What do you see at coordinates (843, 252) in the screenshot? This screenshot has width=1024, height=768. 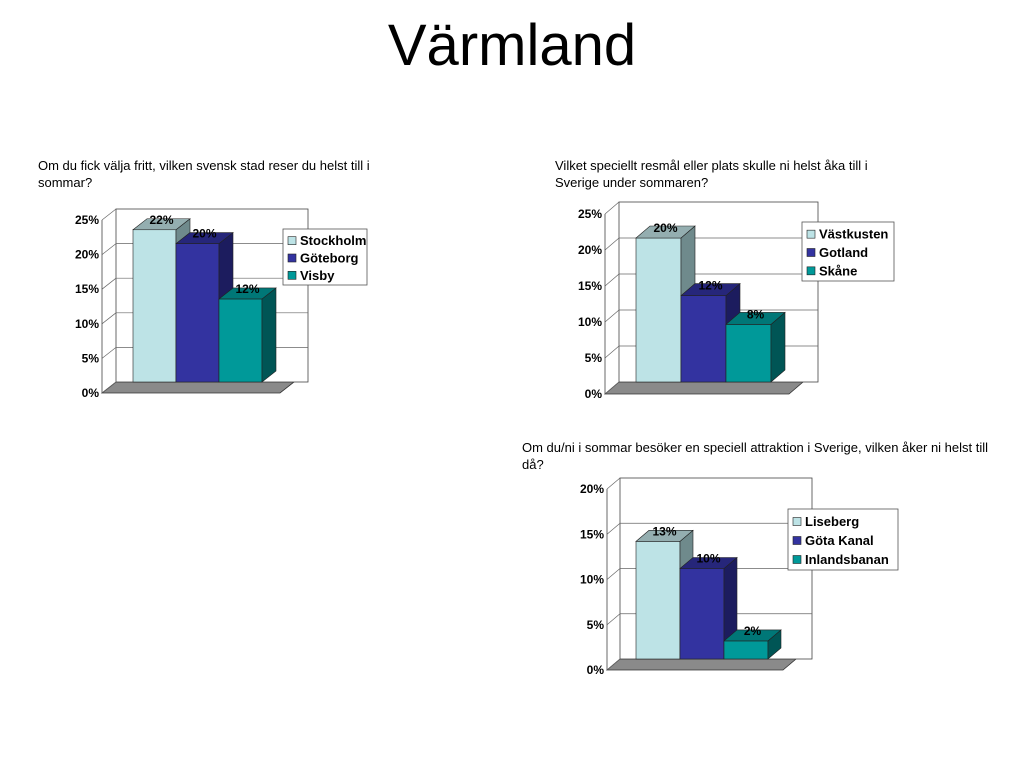 I see `legend-label: Gotland` at bounding box center [843, 252].